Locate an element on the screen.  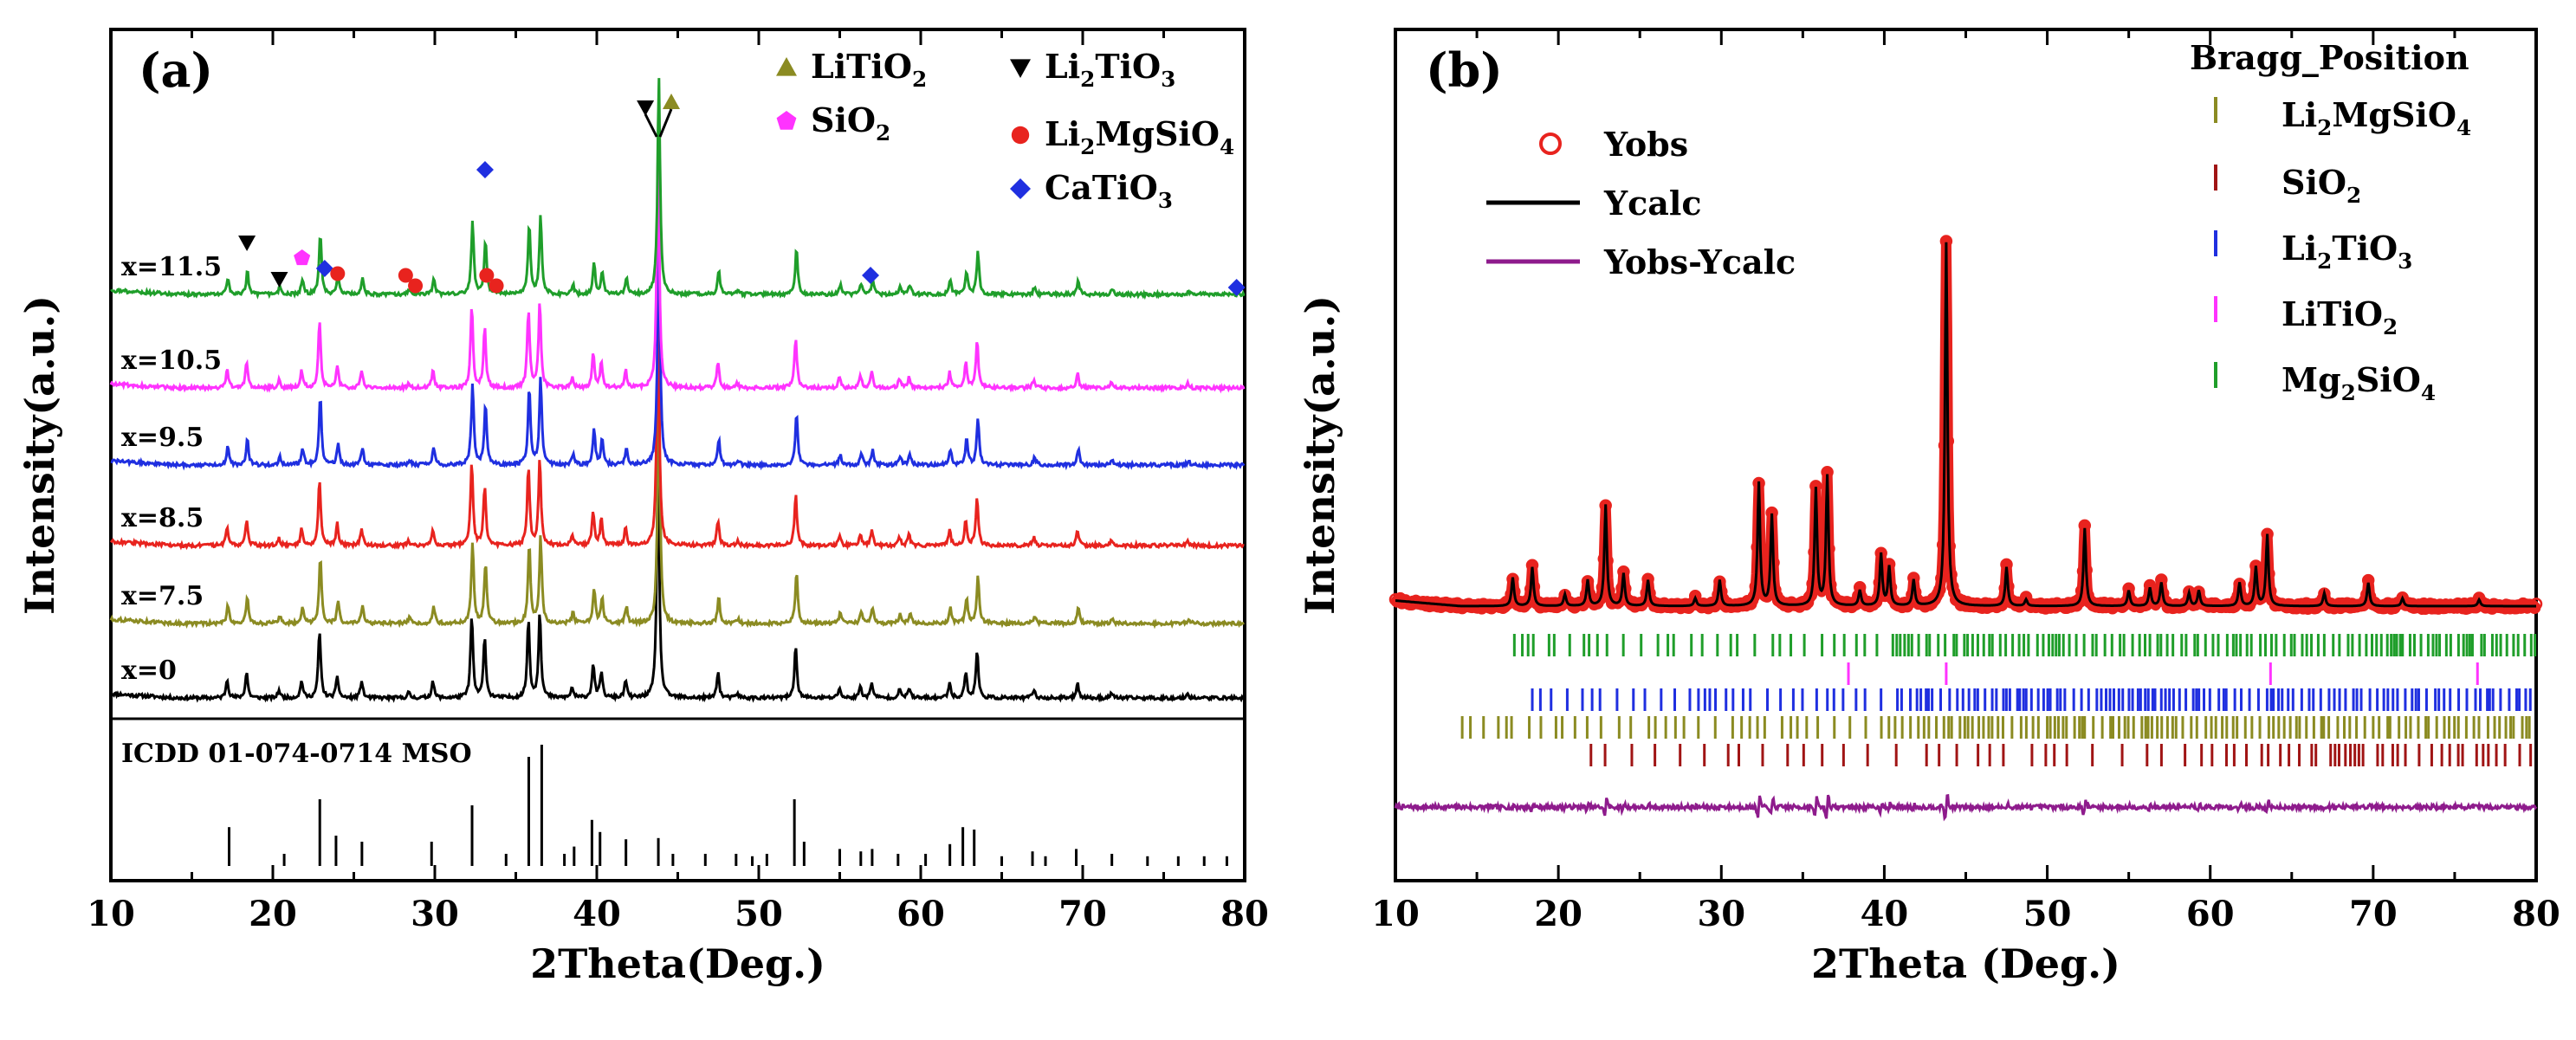
xrd-pattern-x-10p5 is located at coordinates (677, 270).